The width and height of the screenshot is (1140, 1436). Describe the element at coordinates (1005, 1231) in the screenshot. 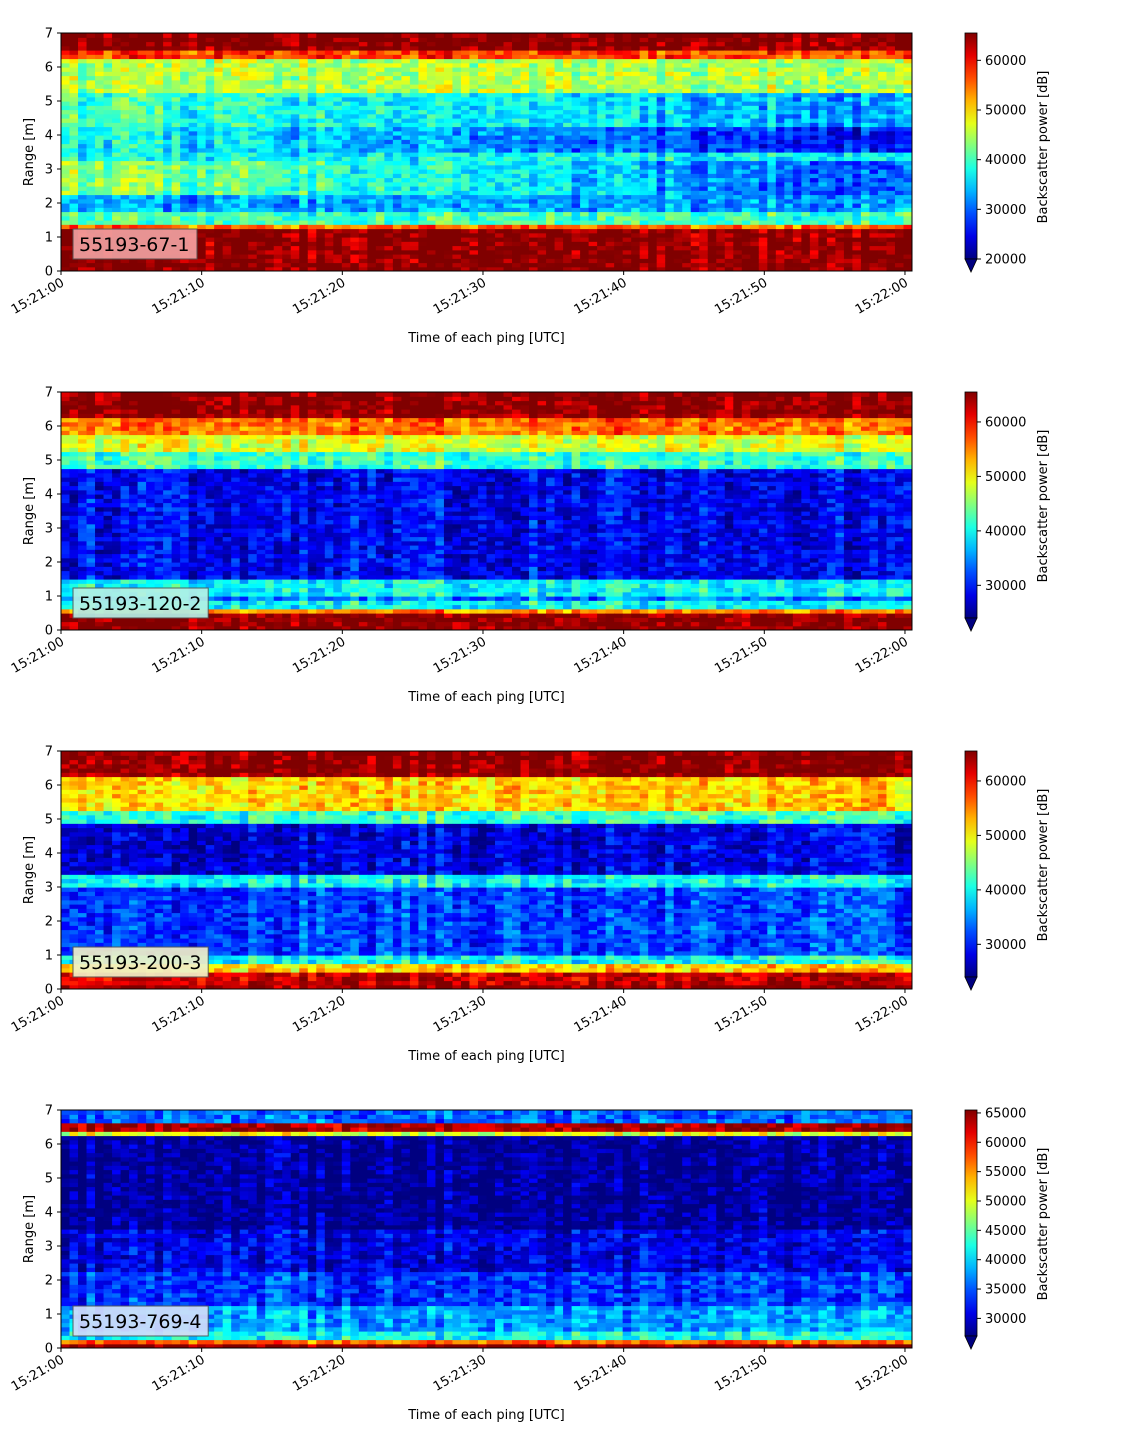

I see `colorbar-tick-label: 45000` at that location.